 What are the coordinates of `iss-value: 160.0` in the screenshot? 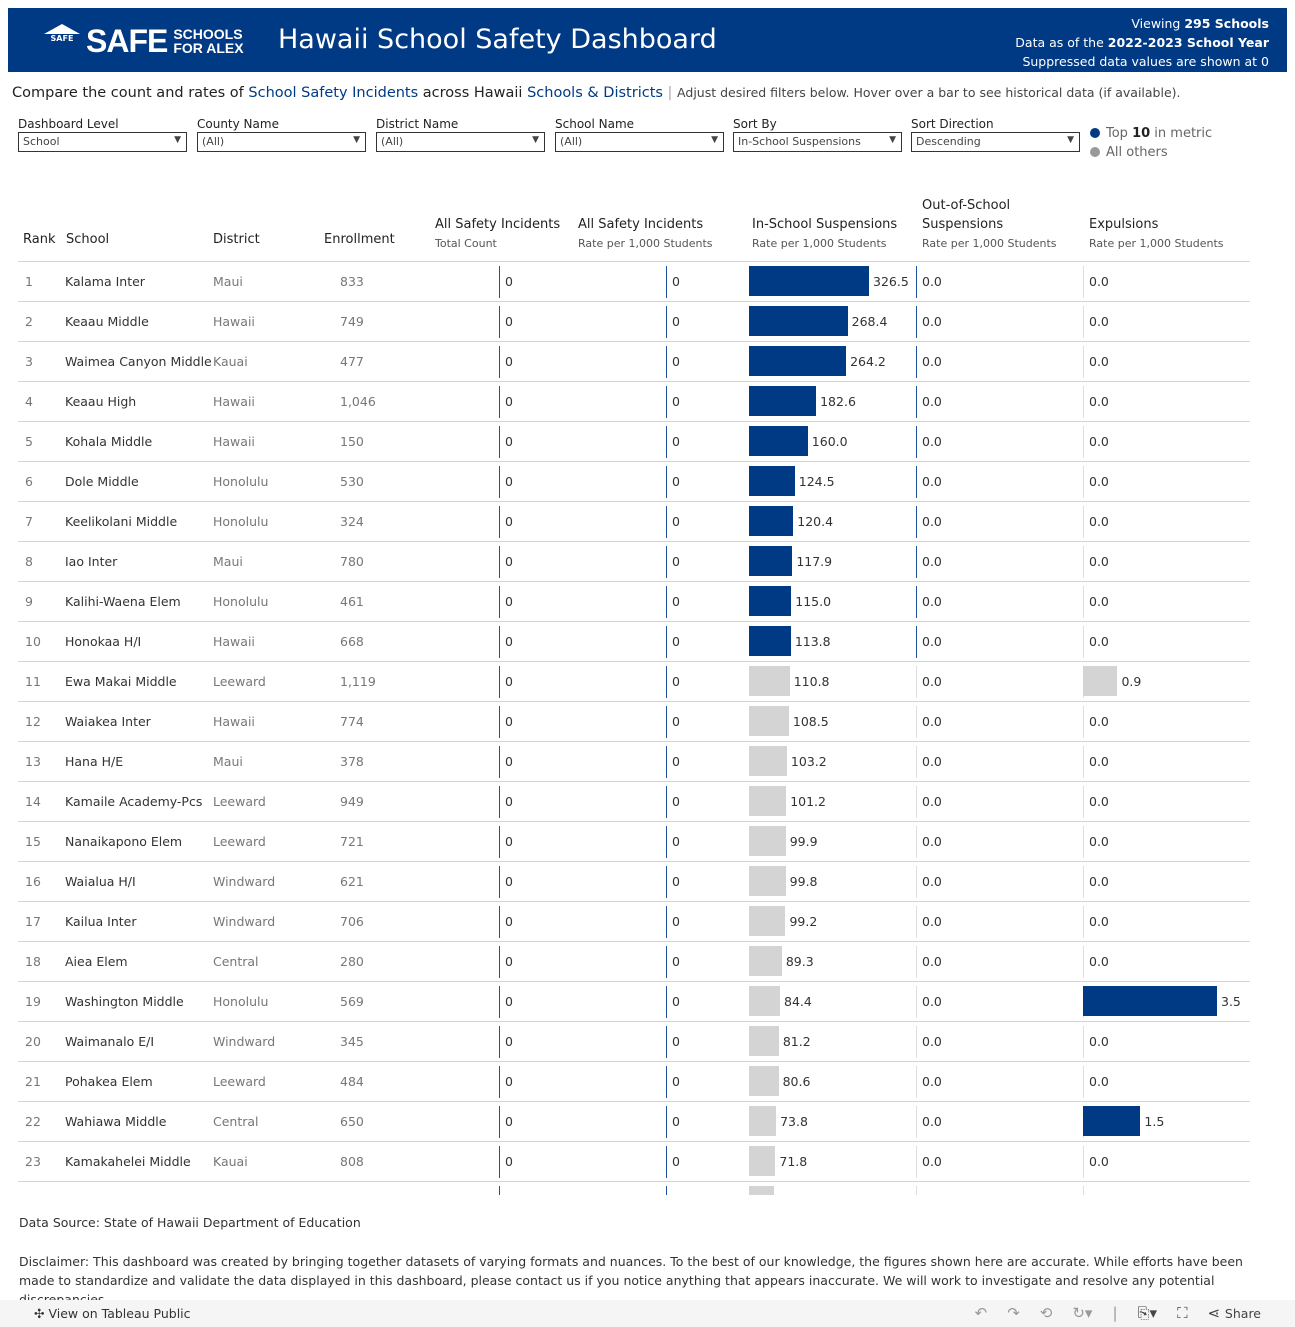 It's located at (829, 441).